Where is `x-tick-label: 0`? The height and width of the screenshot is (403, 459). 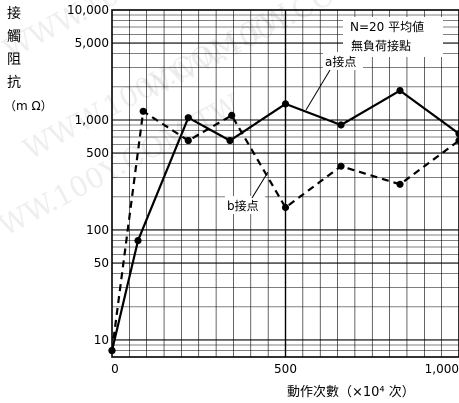 x-tick-label: 0 is located at coordinates (115, 369).